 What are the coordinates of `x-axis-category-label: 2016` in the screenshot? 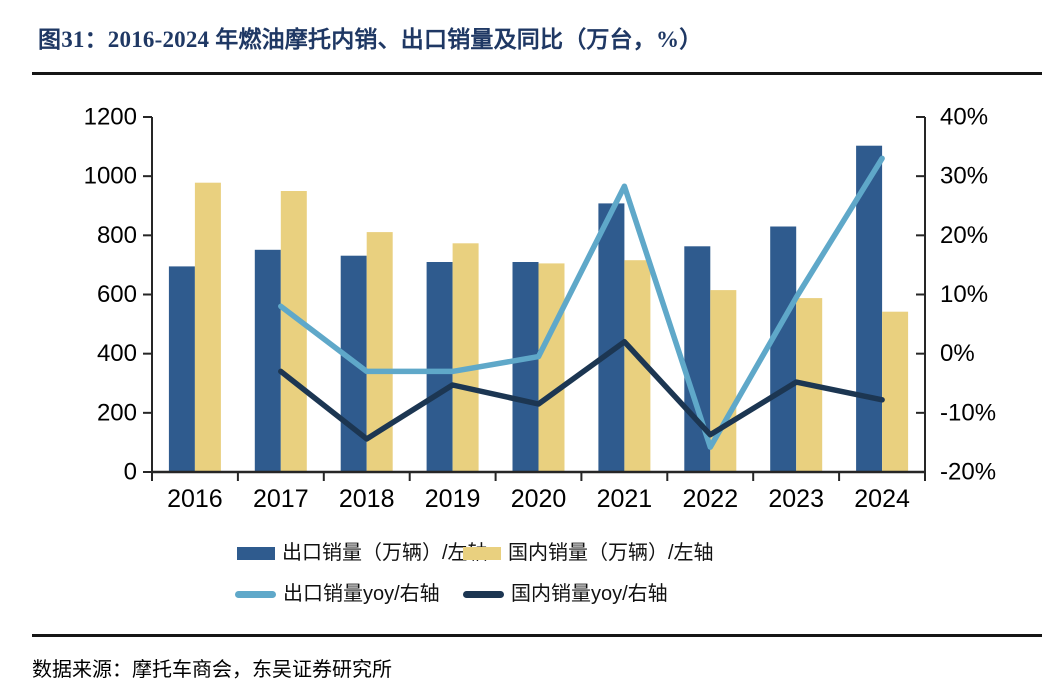 It's located at (195, 499).